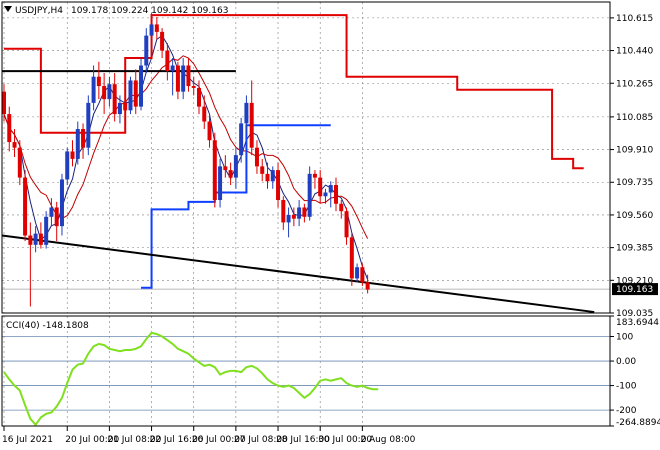  Describe the element at coordinates (236, 206) in the screenshot. I see `support-step-line` at that location.